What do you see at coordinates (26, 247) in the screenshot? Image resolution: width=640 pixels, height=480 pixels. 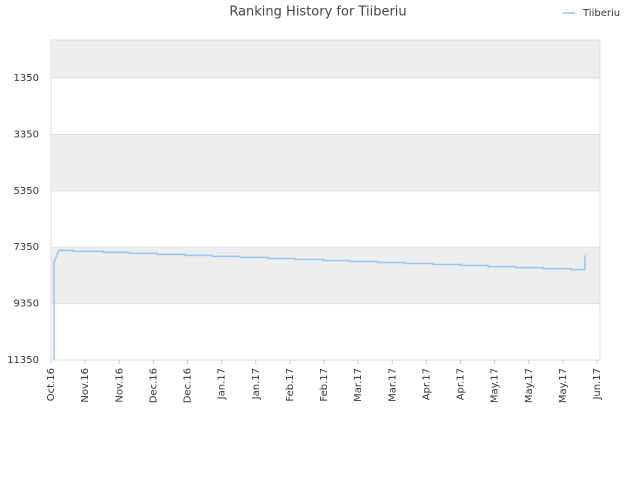 I see `y-tick-label: 7350` at bounding box center [26, 247].